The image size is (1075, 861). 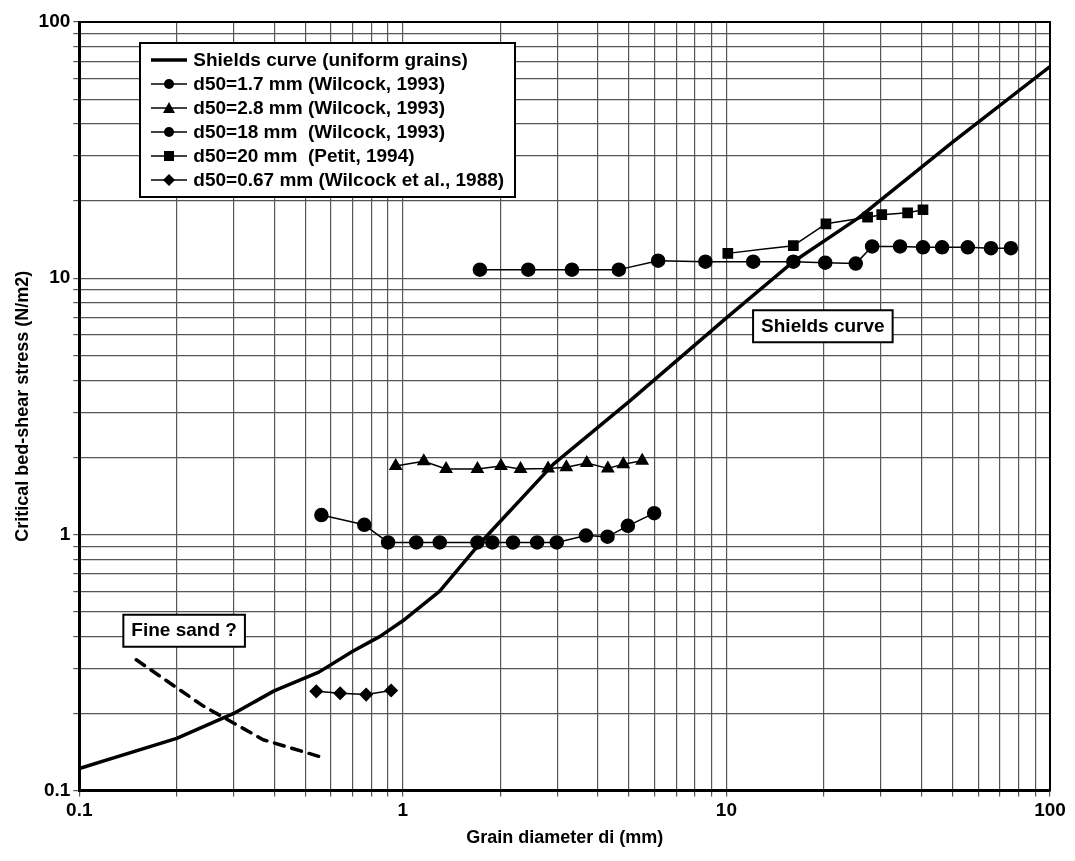 What do you see at coordinates (726, 810) in the screenshot?
I see `x-tick-label: 10` at bounding box center [726, 810].